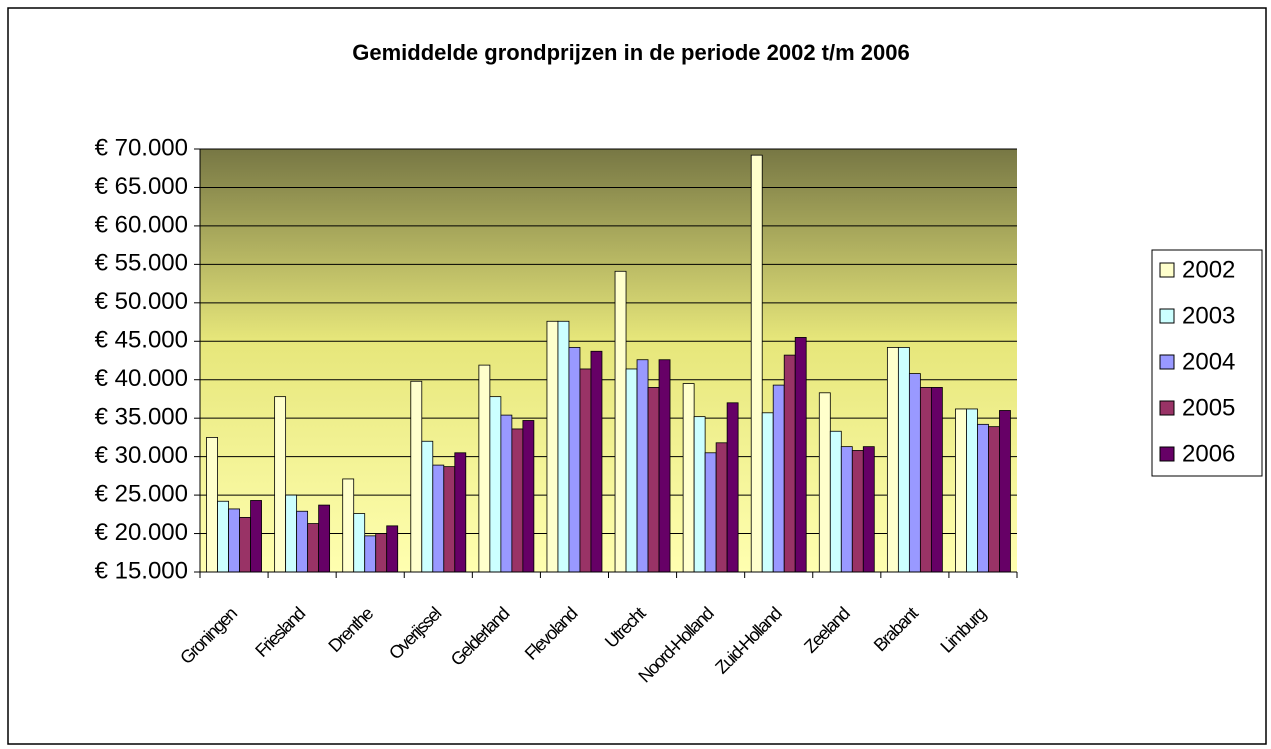  I want to click on y-tick-label: € 35.000, so click(141, 417).